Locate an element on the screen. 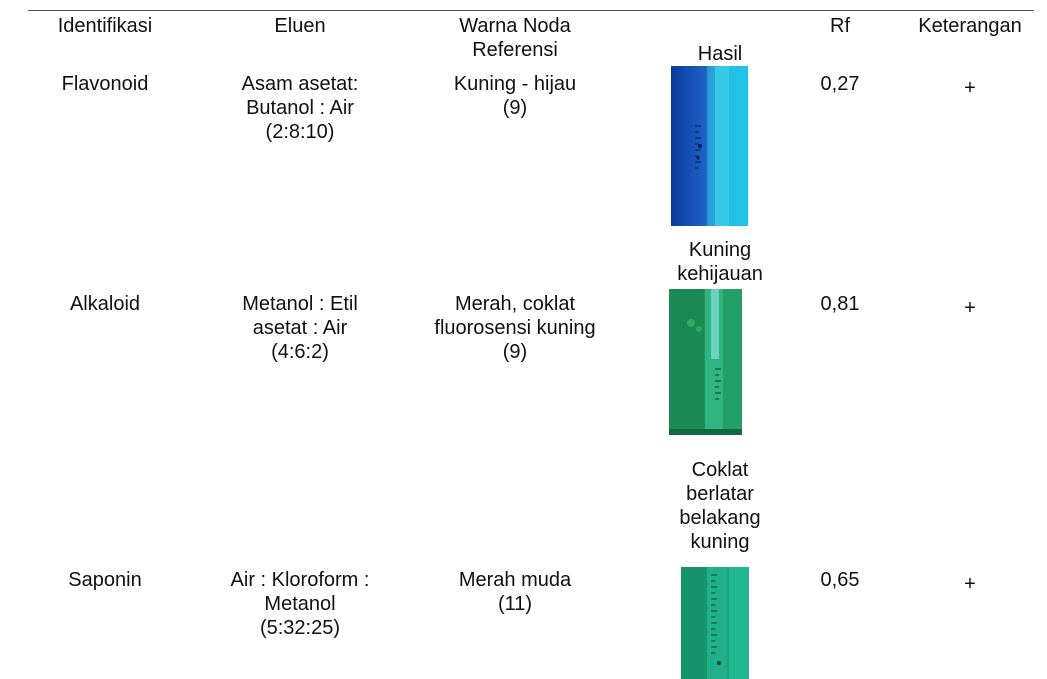 The width and height of the screenshot is (1047, 679). row-alkaloid-rf: 0,81 is located at coordinates (840, 304).